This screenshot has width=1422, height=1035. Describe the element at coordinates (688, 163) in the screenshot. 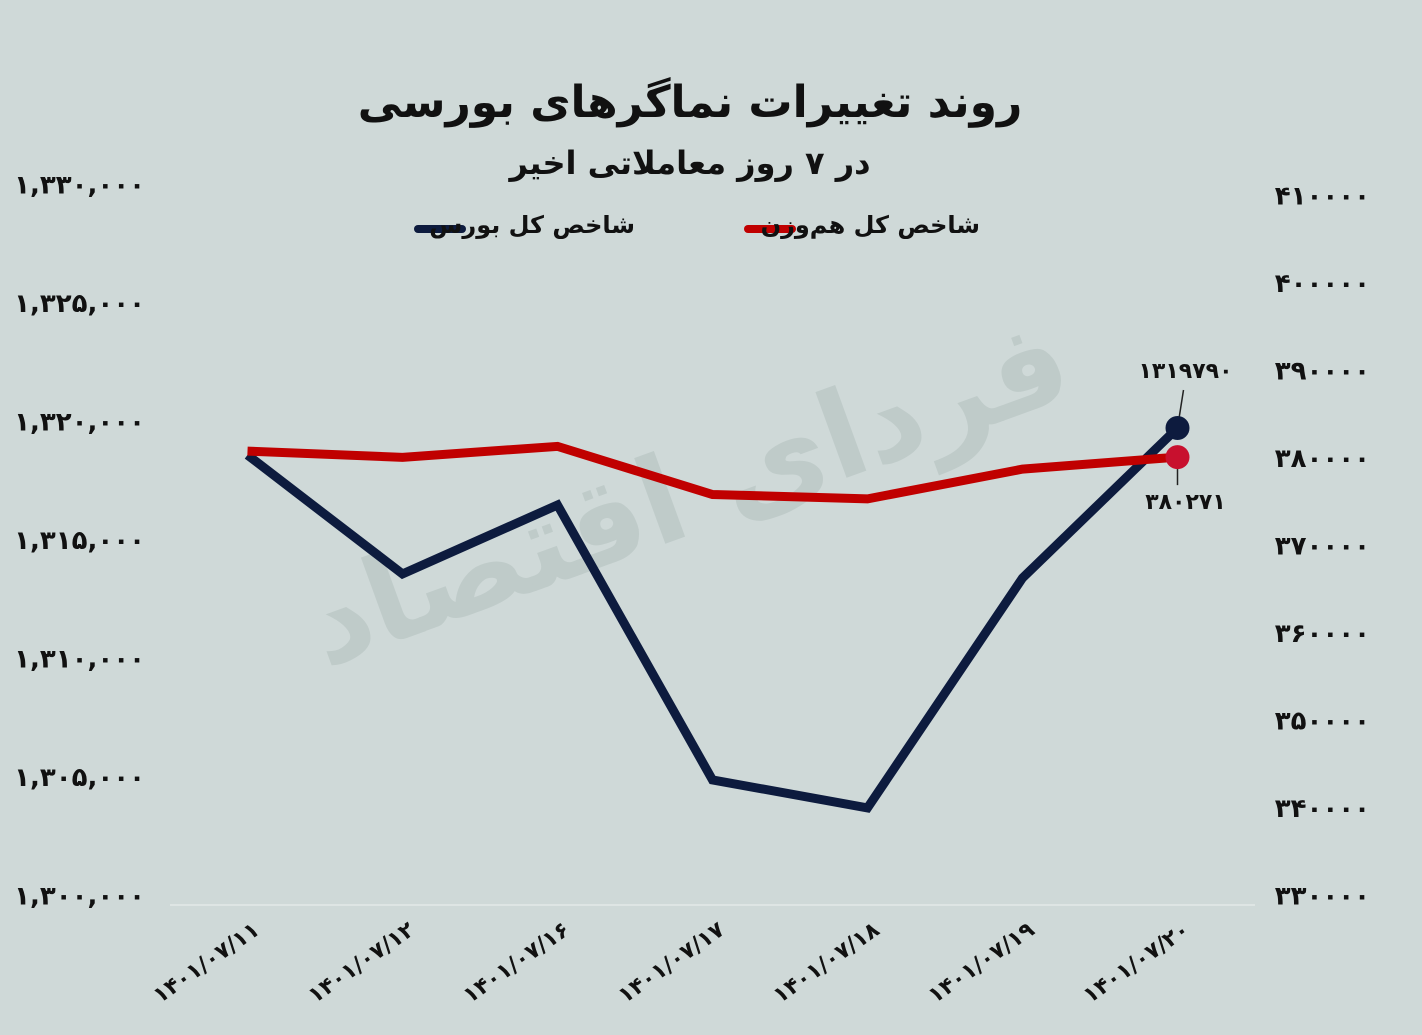

I see `chart-subtitle: در ۷ روز معاملاتی اخیر` at that location.